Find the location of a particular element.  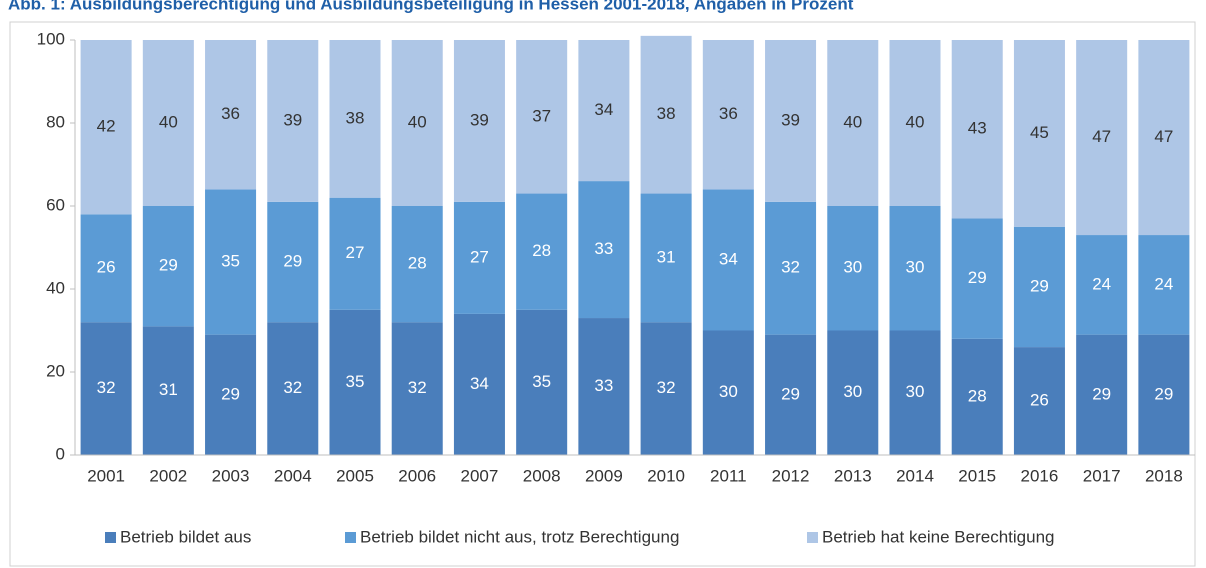

x-tick-label: 2015 is located at coordinates (977, 475).